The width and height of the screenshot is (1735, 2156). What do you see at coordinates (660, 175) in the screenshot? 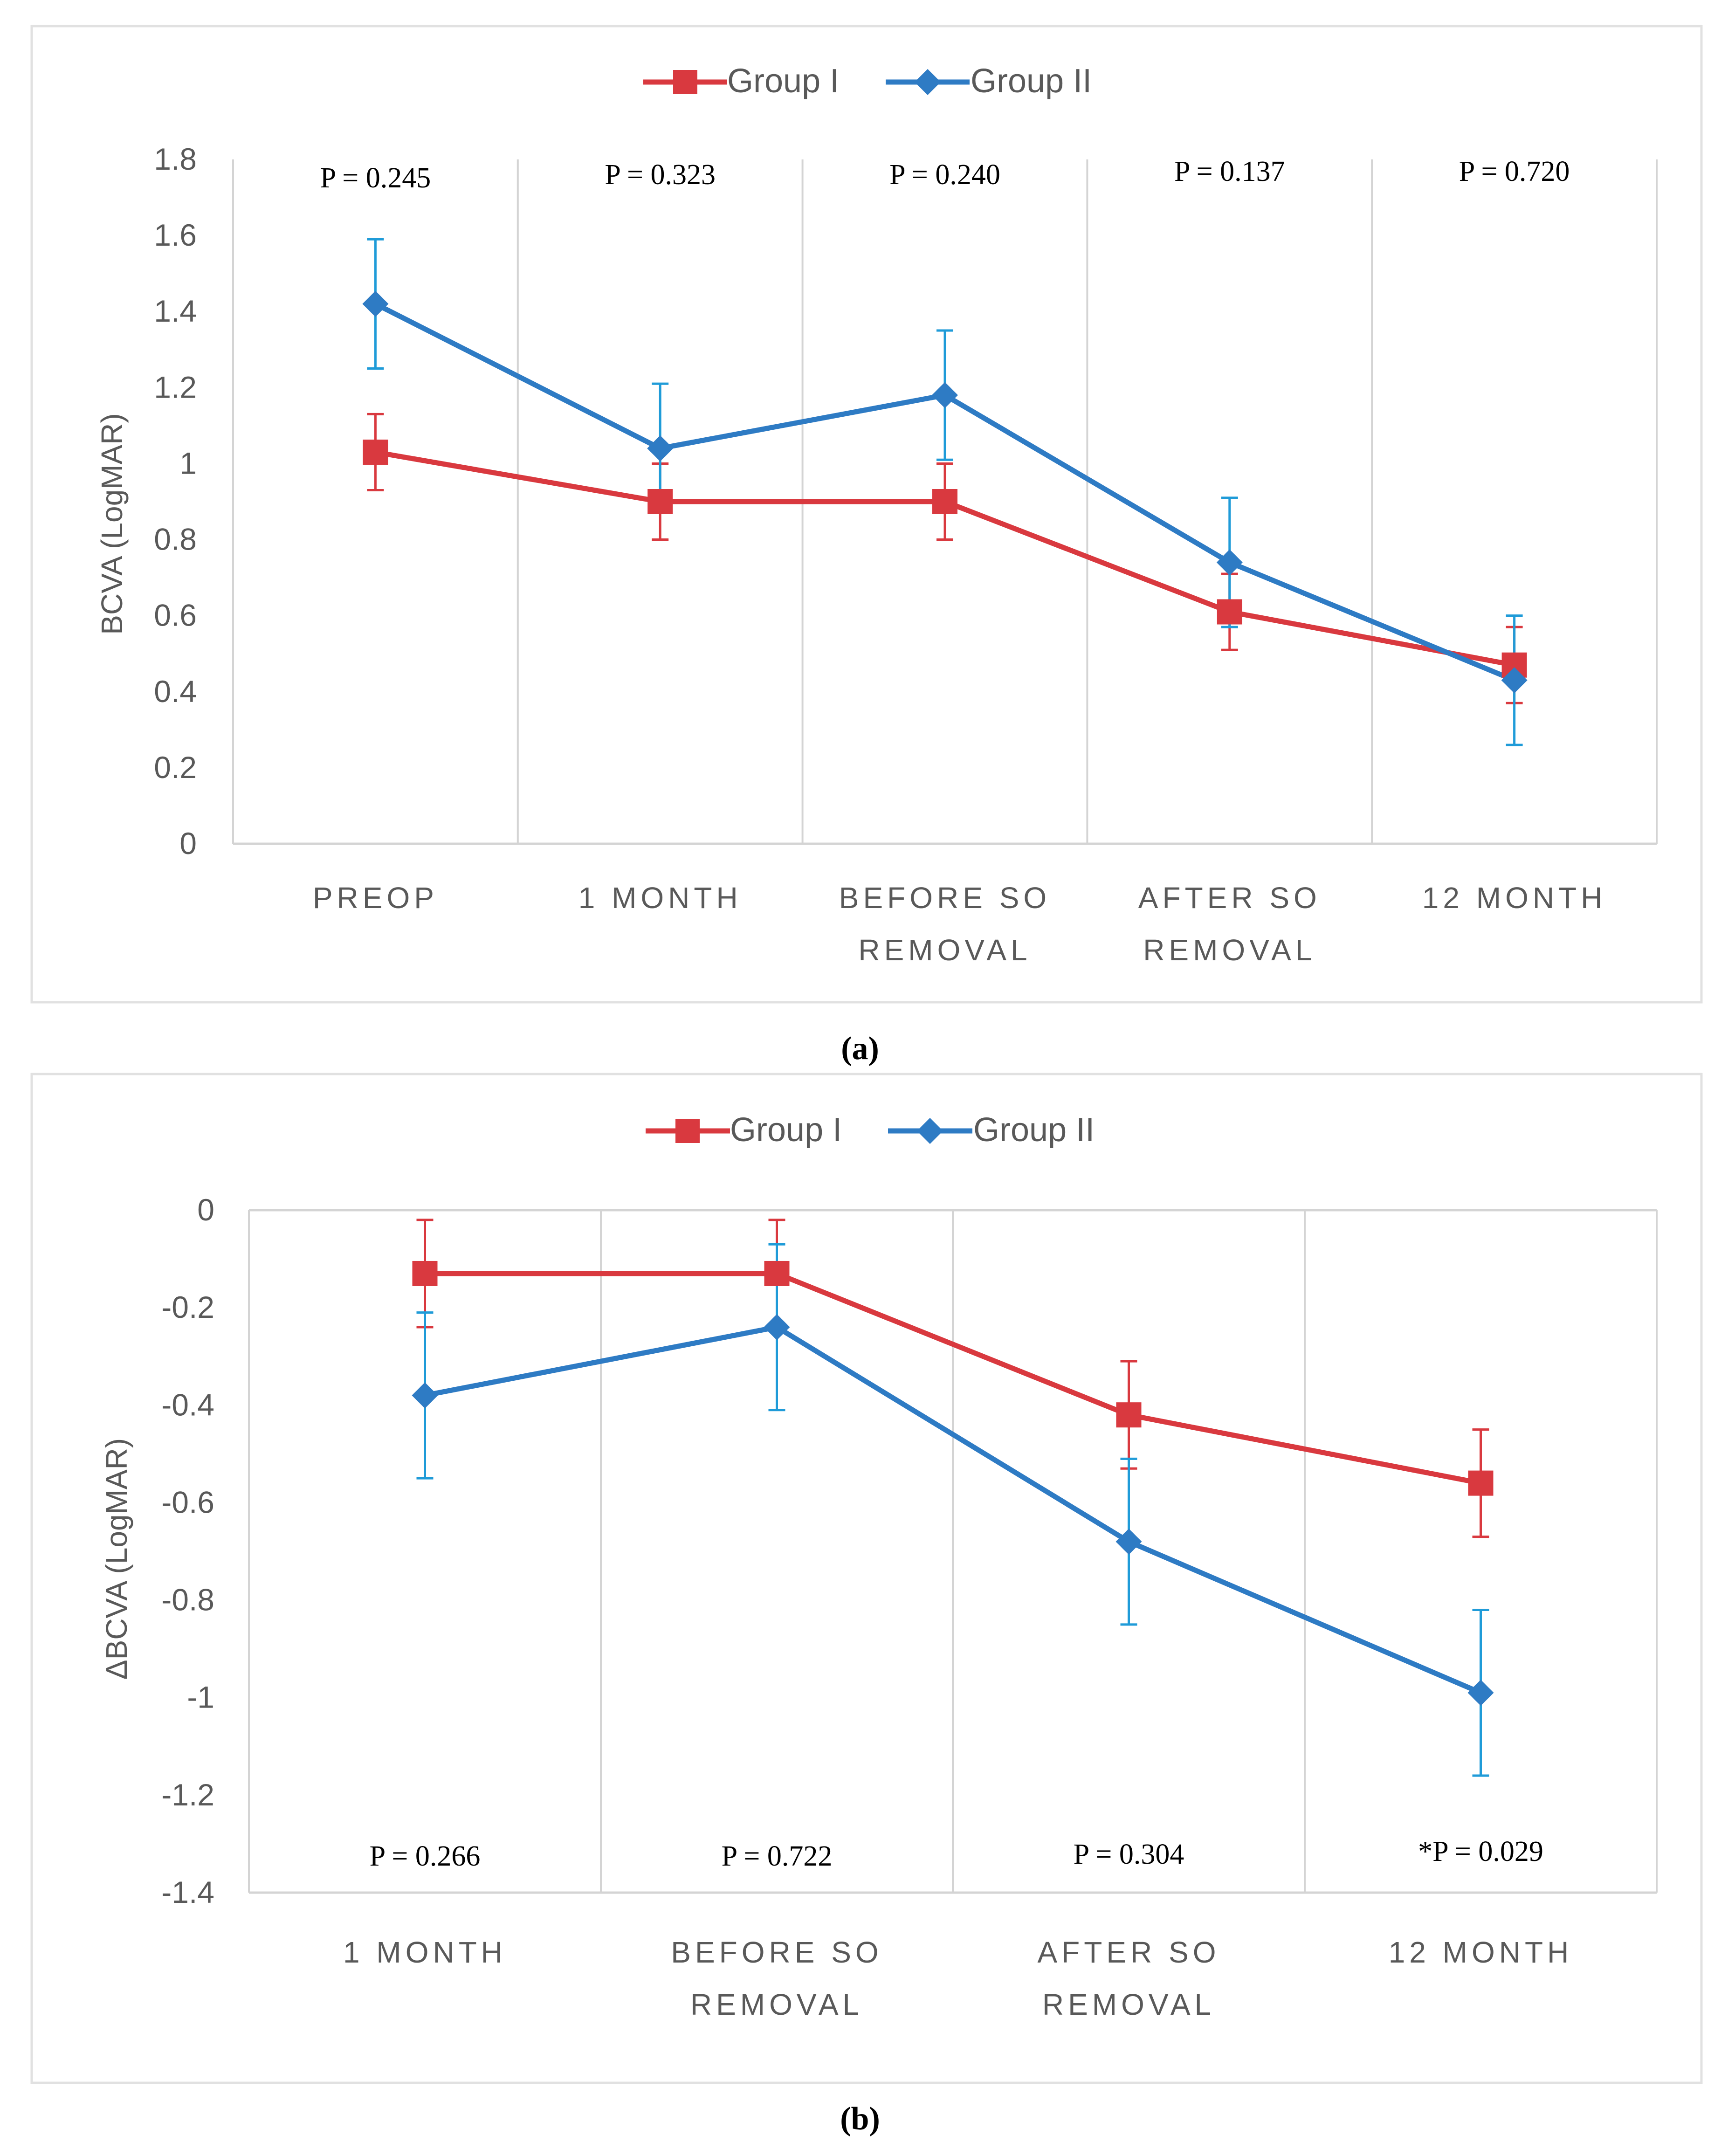
I see `p-value-annotation: P = 0.323` at bounding box center [660, 175].